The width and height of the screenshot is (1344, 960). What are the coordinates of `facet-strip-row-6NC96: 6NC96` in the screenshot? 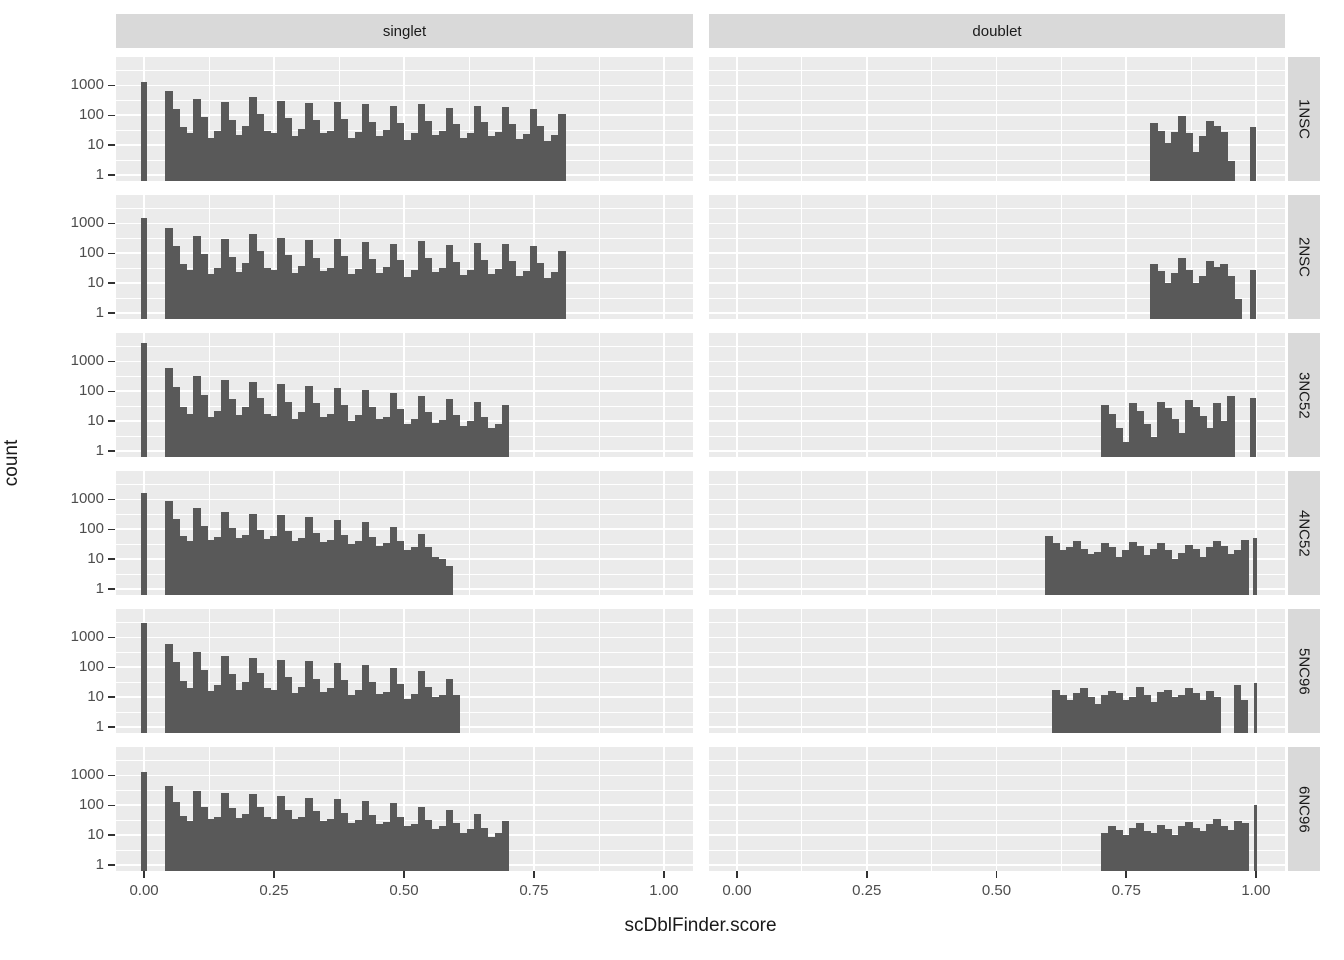 It's located at (1304, 809).